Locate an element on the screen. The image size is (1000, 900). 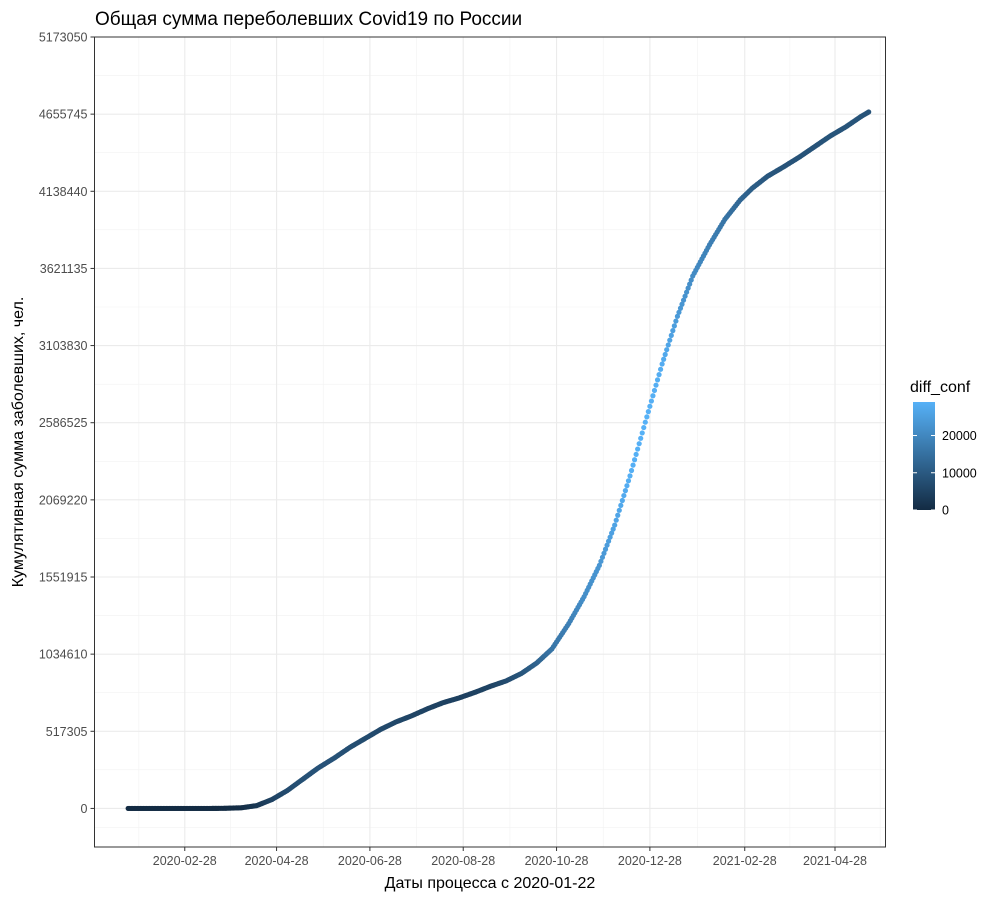
legend-ticks: 0 10000 20000 is located at coordinates (945, 473).